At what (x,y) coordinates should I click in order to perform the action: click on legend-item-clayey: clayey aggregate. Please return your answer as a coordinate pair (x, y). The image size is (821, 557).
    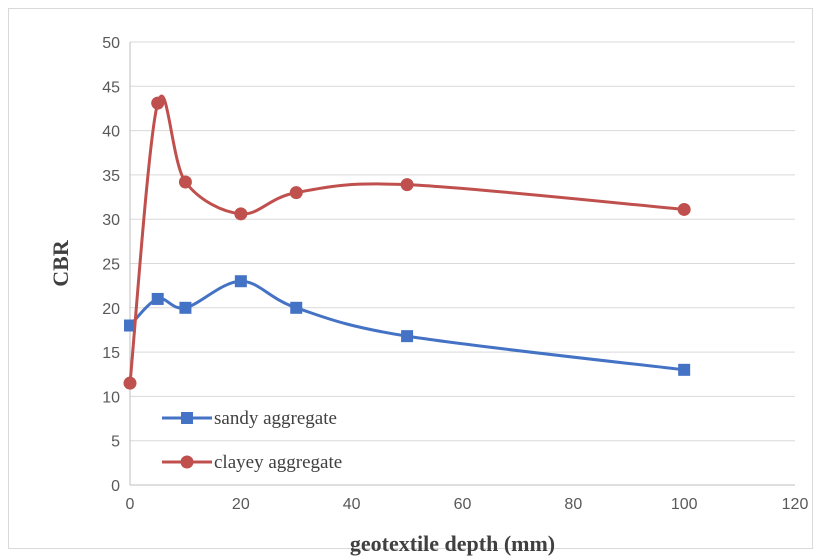
    Looking at the image, I should click on (252, 462).